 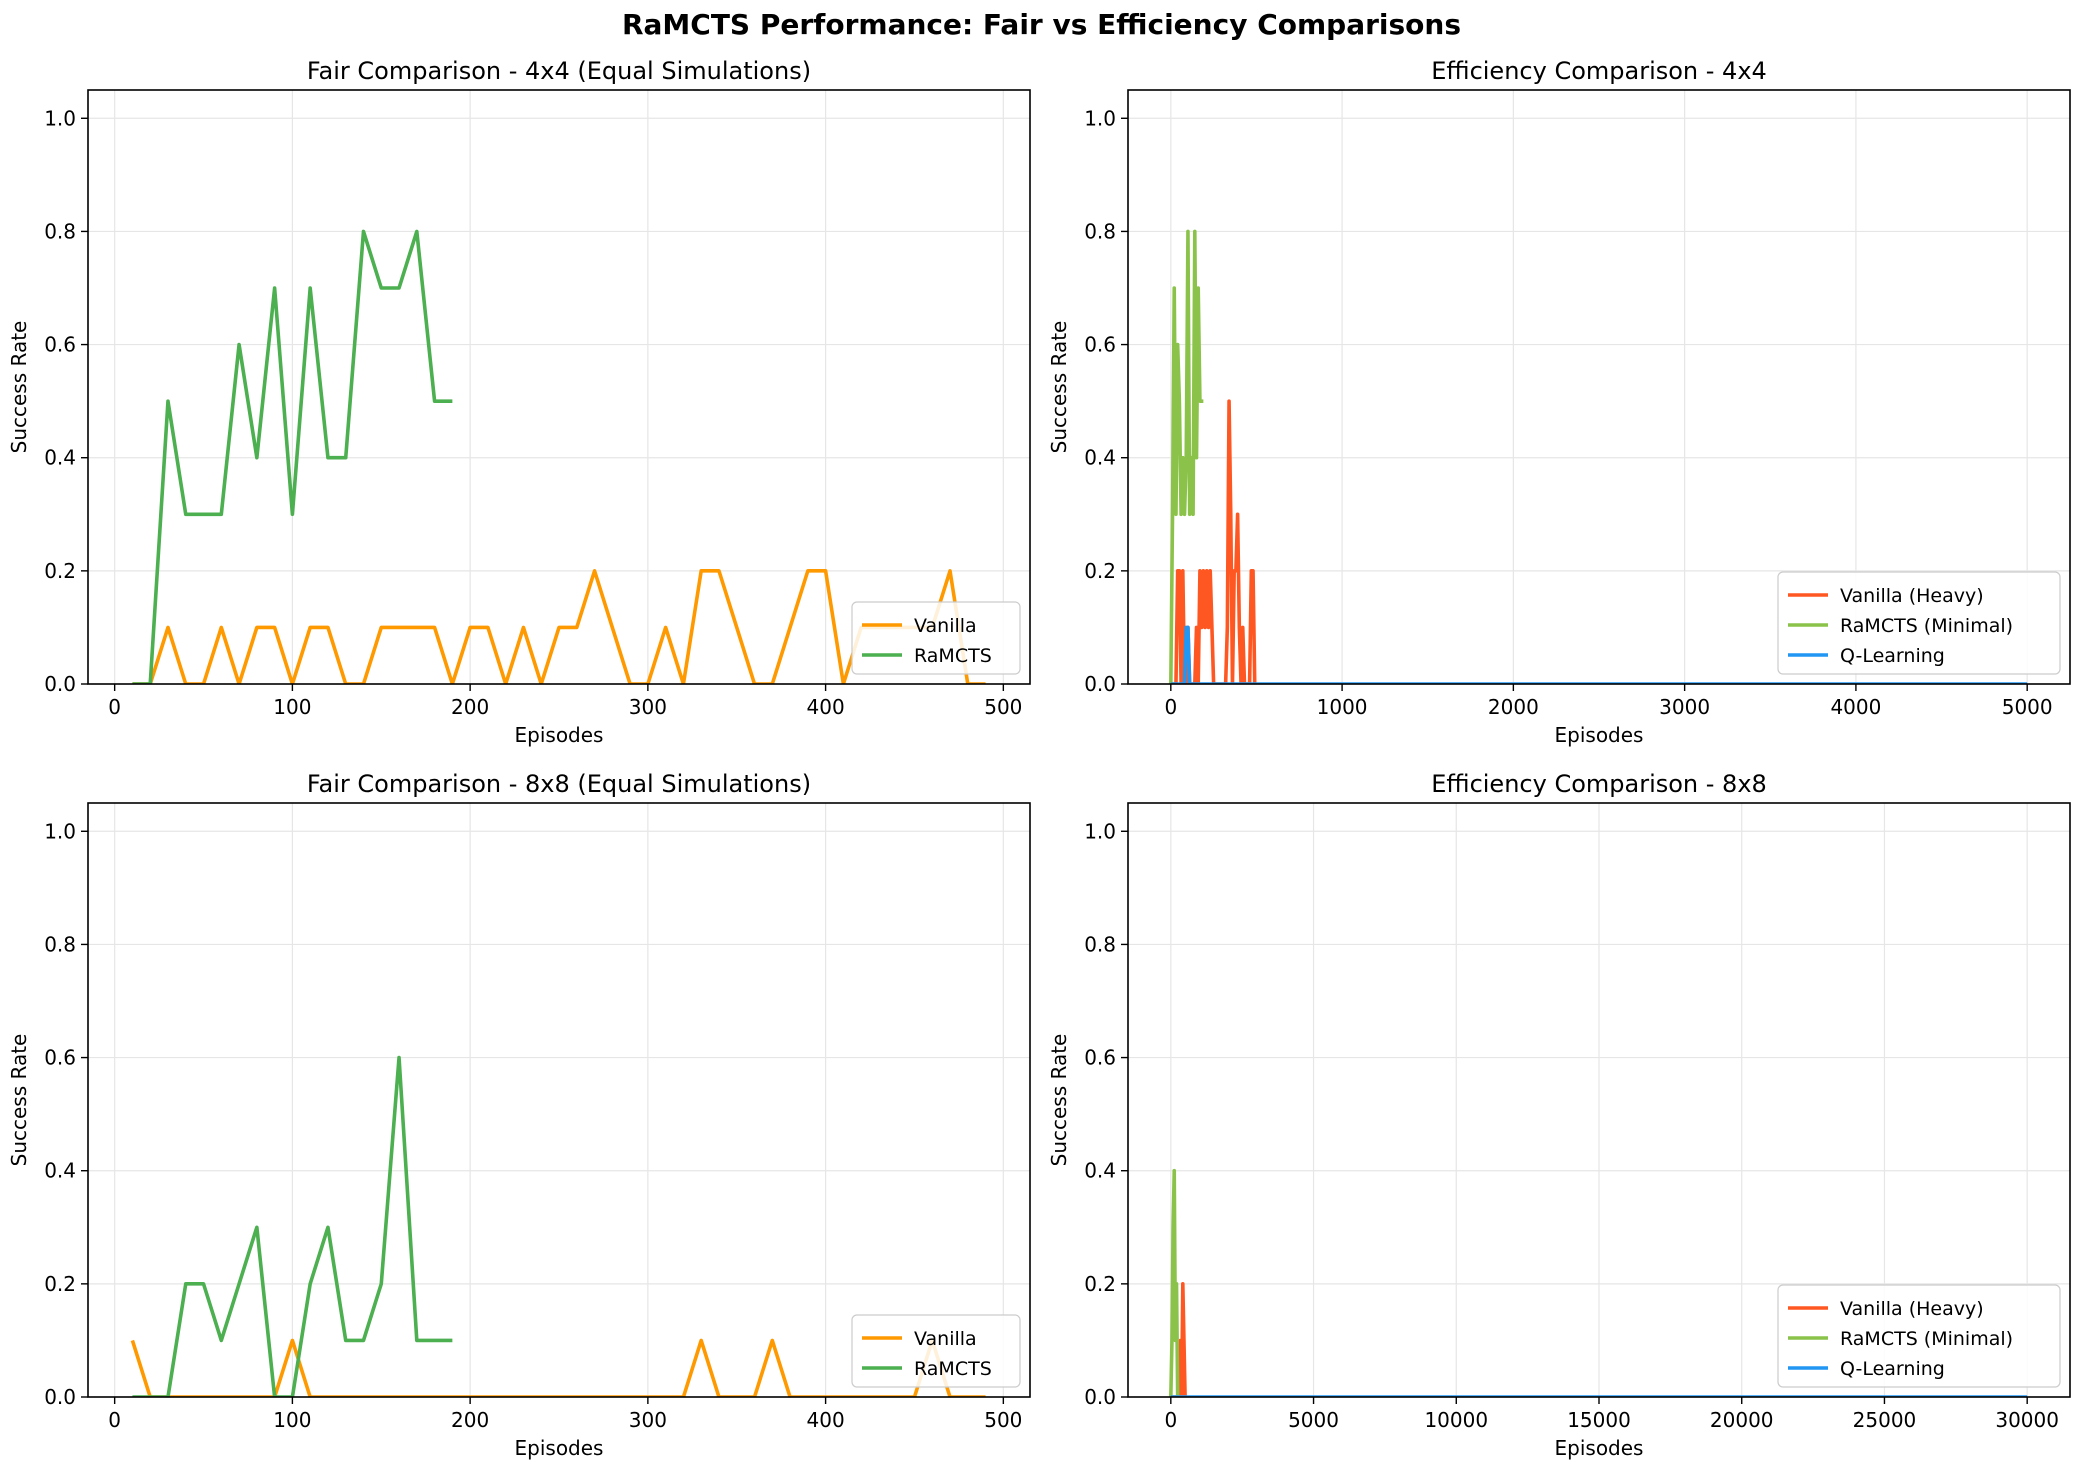 I want to click on x-tick-label: 3000, so click(x=1684, y=707).